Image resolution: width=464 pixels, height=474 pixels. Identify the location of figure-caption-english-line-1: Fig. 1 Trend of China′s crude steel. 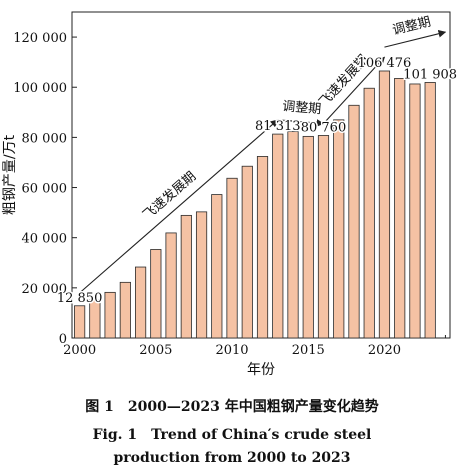
(232, 435).